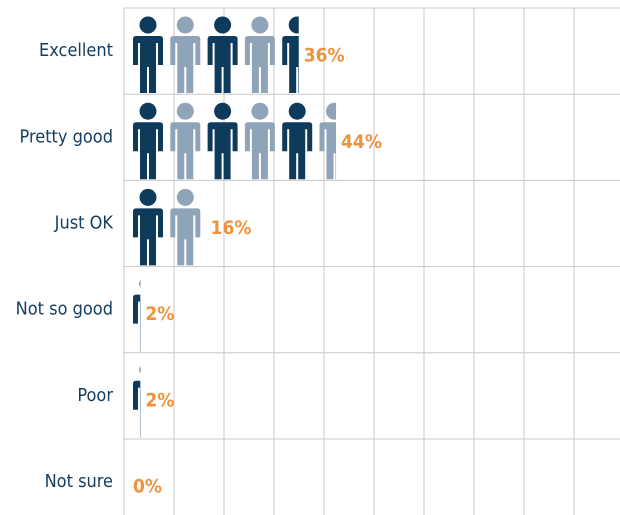 The height and width of the screenshot is (515, 620). I want to click on value-label: 36%, so click(324, 56).